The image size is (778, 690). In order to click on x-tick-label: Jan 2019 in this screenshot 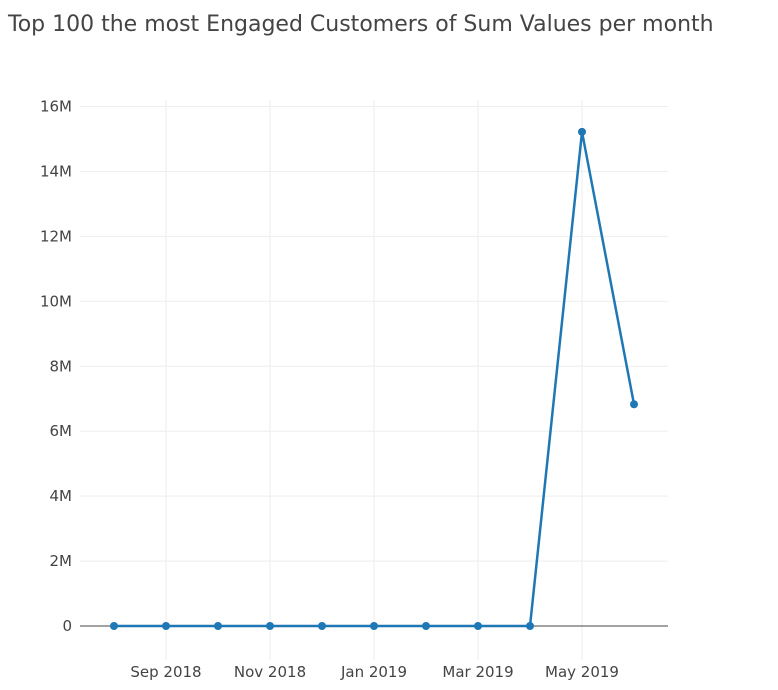, I will do `click(373, 672)`.